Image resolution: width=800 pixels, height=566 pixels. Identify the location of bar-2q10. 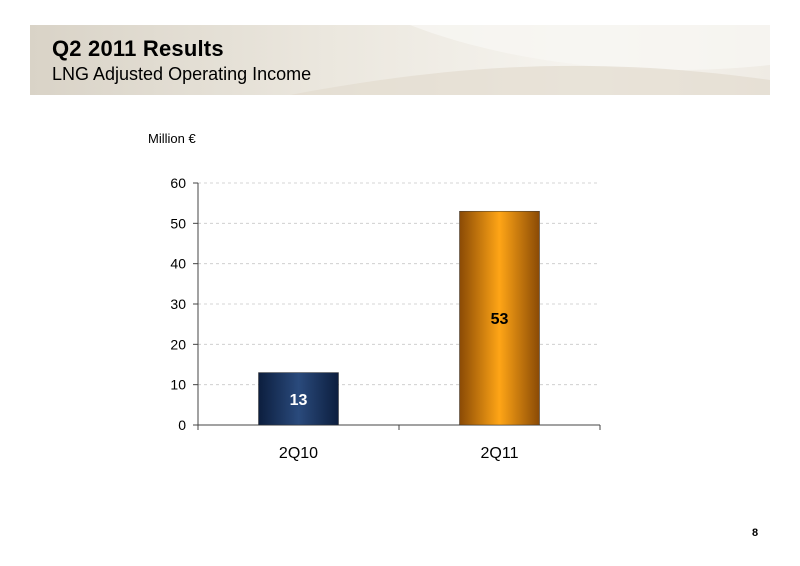
(298, 399).